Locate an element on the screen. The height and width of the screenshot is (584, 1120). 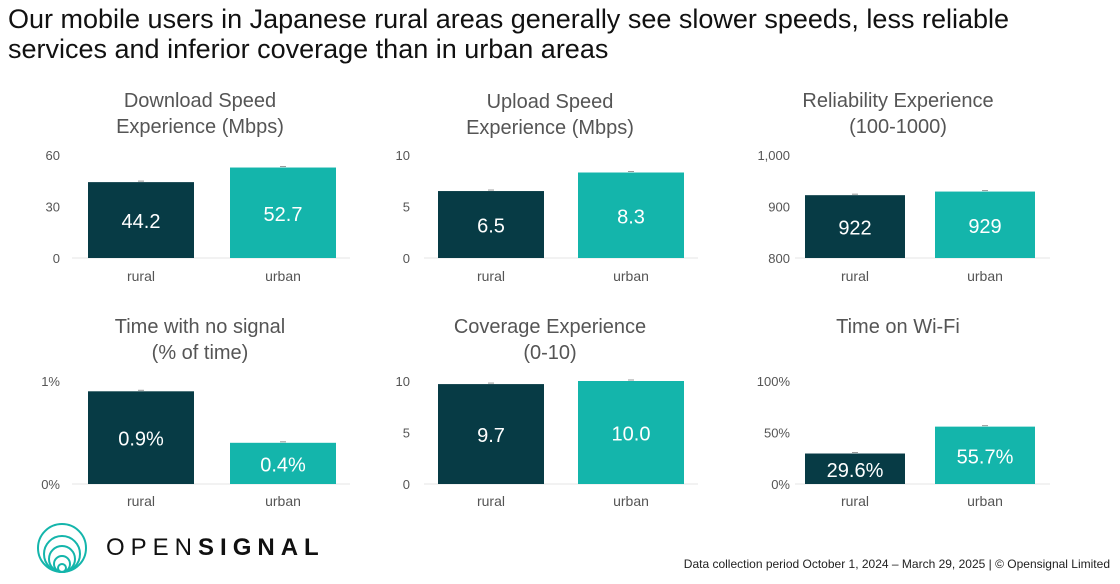
logo-icon is located at coordinates (62, 548).